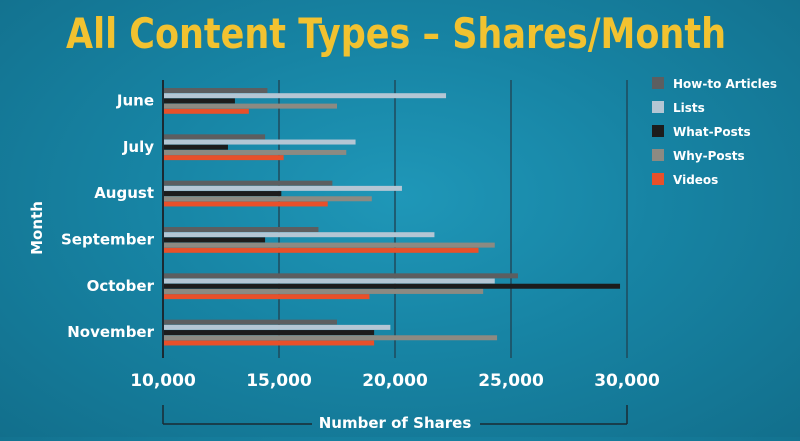  I want to click on x-axis-label: Number of Shares, so click(395, 423).